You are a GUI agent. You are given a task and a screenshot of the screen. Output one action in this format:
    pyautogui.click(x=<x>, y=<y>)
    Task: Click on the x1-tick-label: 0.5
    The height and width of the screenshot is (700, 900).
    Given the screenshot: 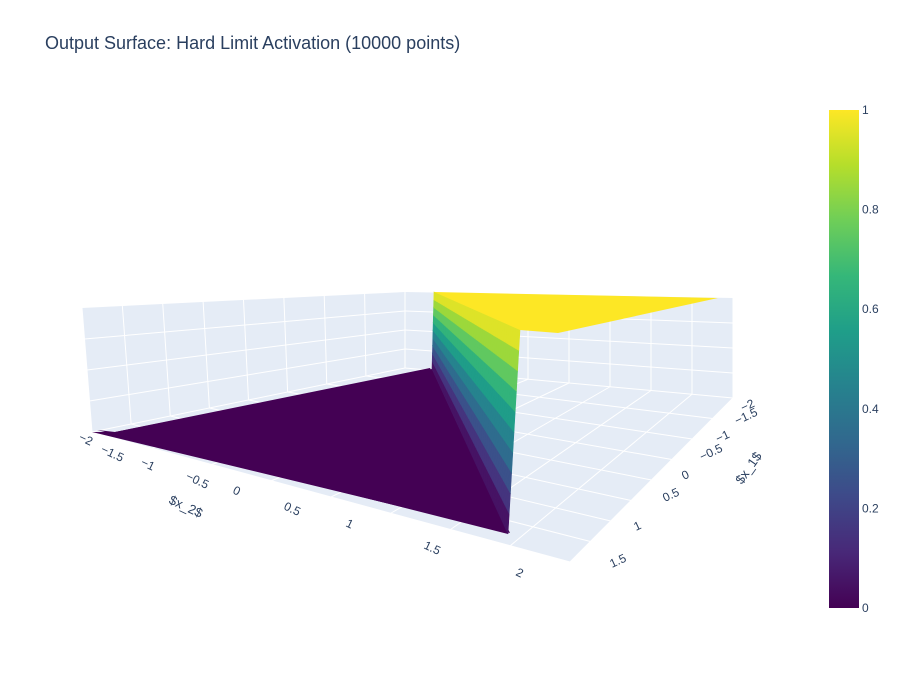 What is the action you would take?
    pyautogui.click(x=670, y=495)
    